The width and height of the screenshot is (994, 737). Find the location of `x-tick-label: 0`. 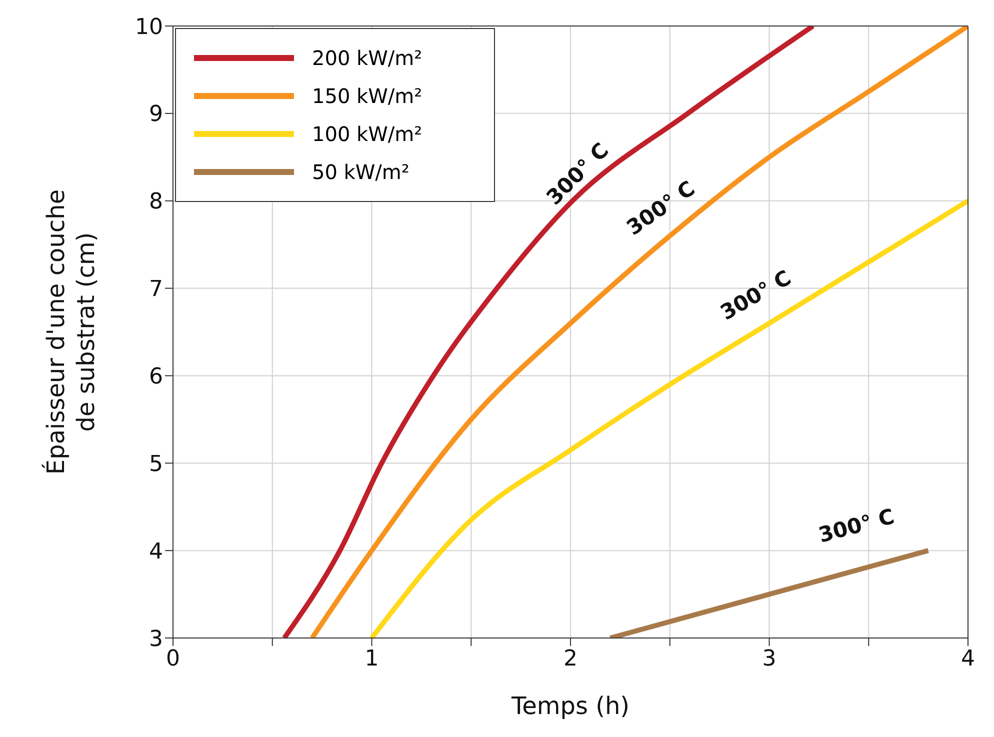

x-tick-label: 0 is located at coordinates (173, 659).